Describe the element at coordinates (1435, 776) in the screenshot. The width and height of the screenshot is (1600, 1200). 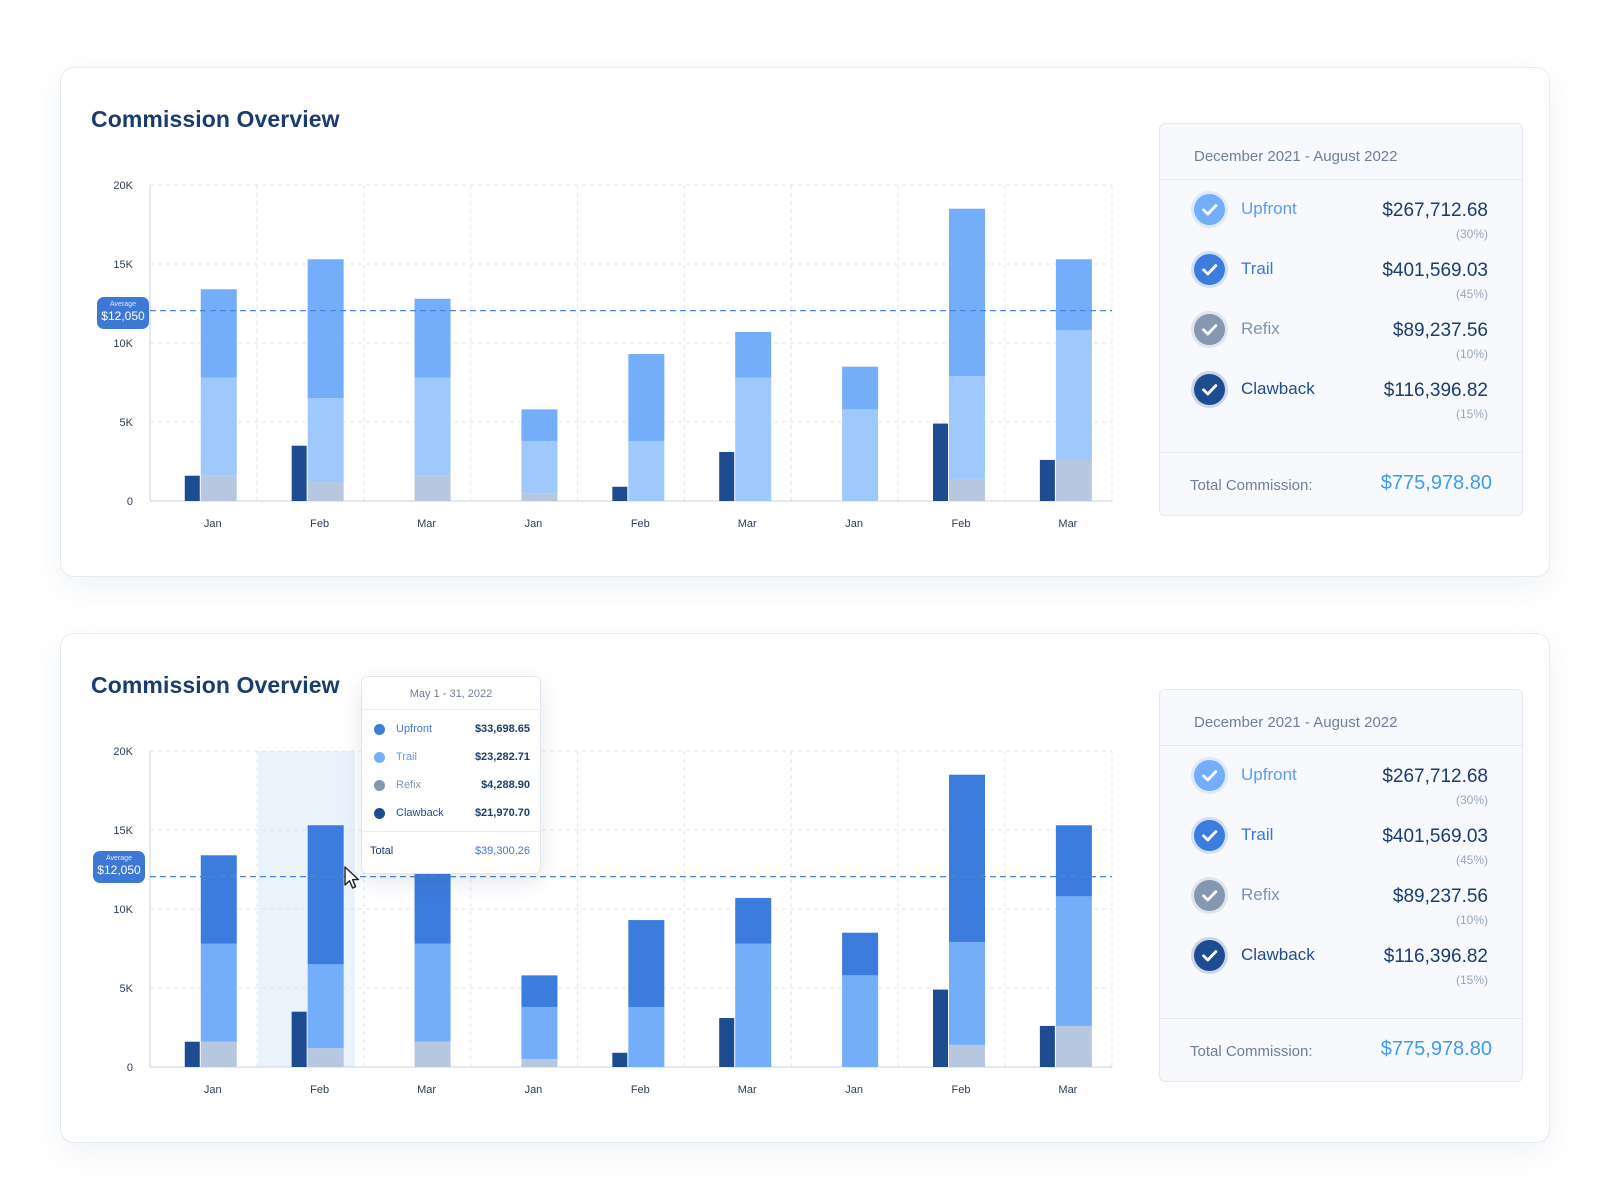
I see `summary-item-amount: $267,712.68` at that location.